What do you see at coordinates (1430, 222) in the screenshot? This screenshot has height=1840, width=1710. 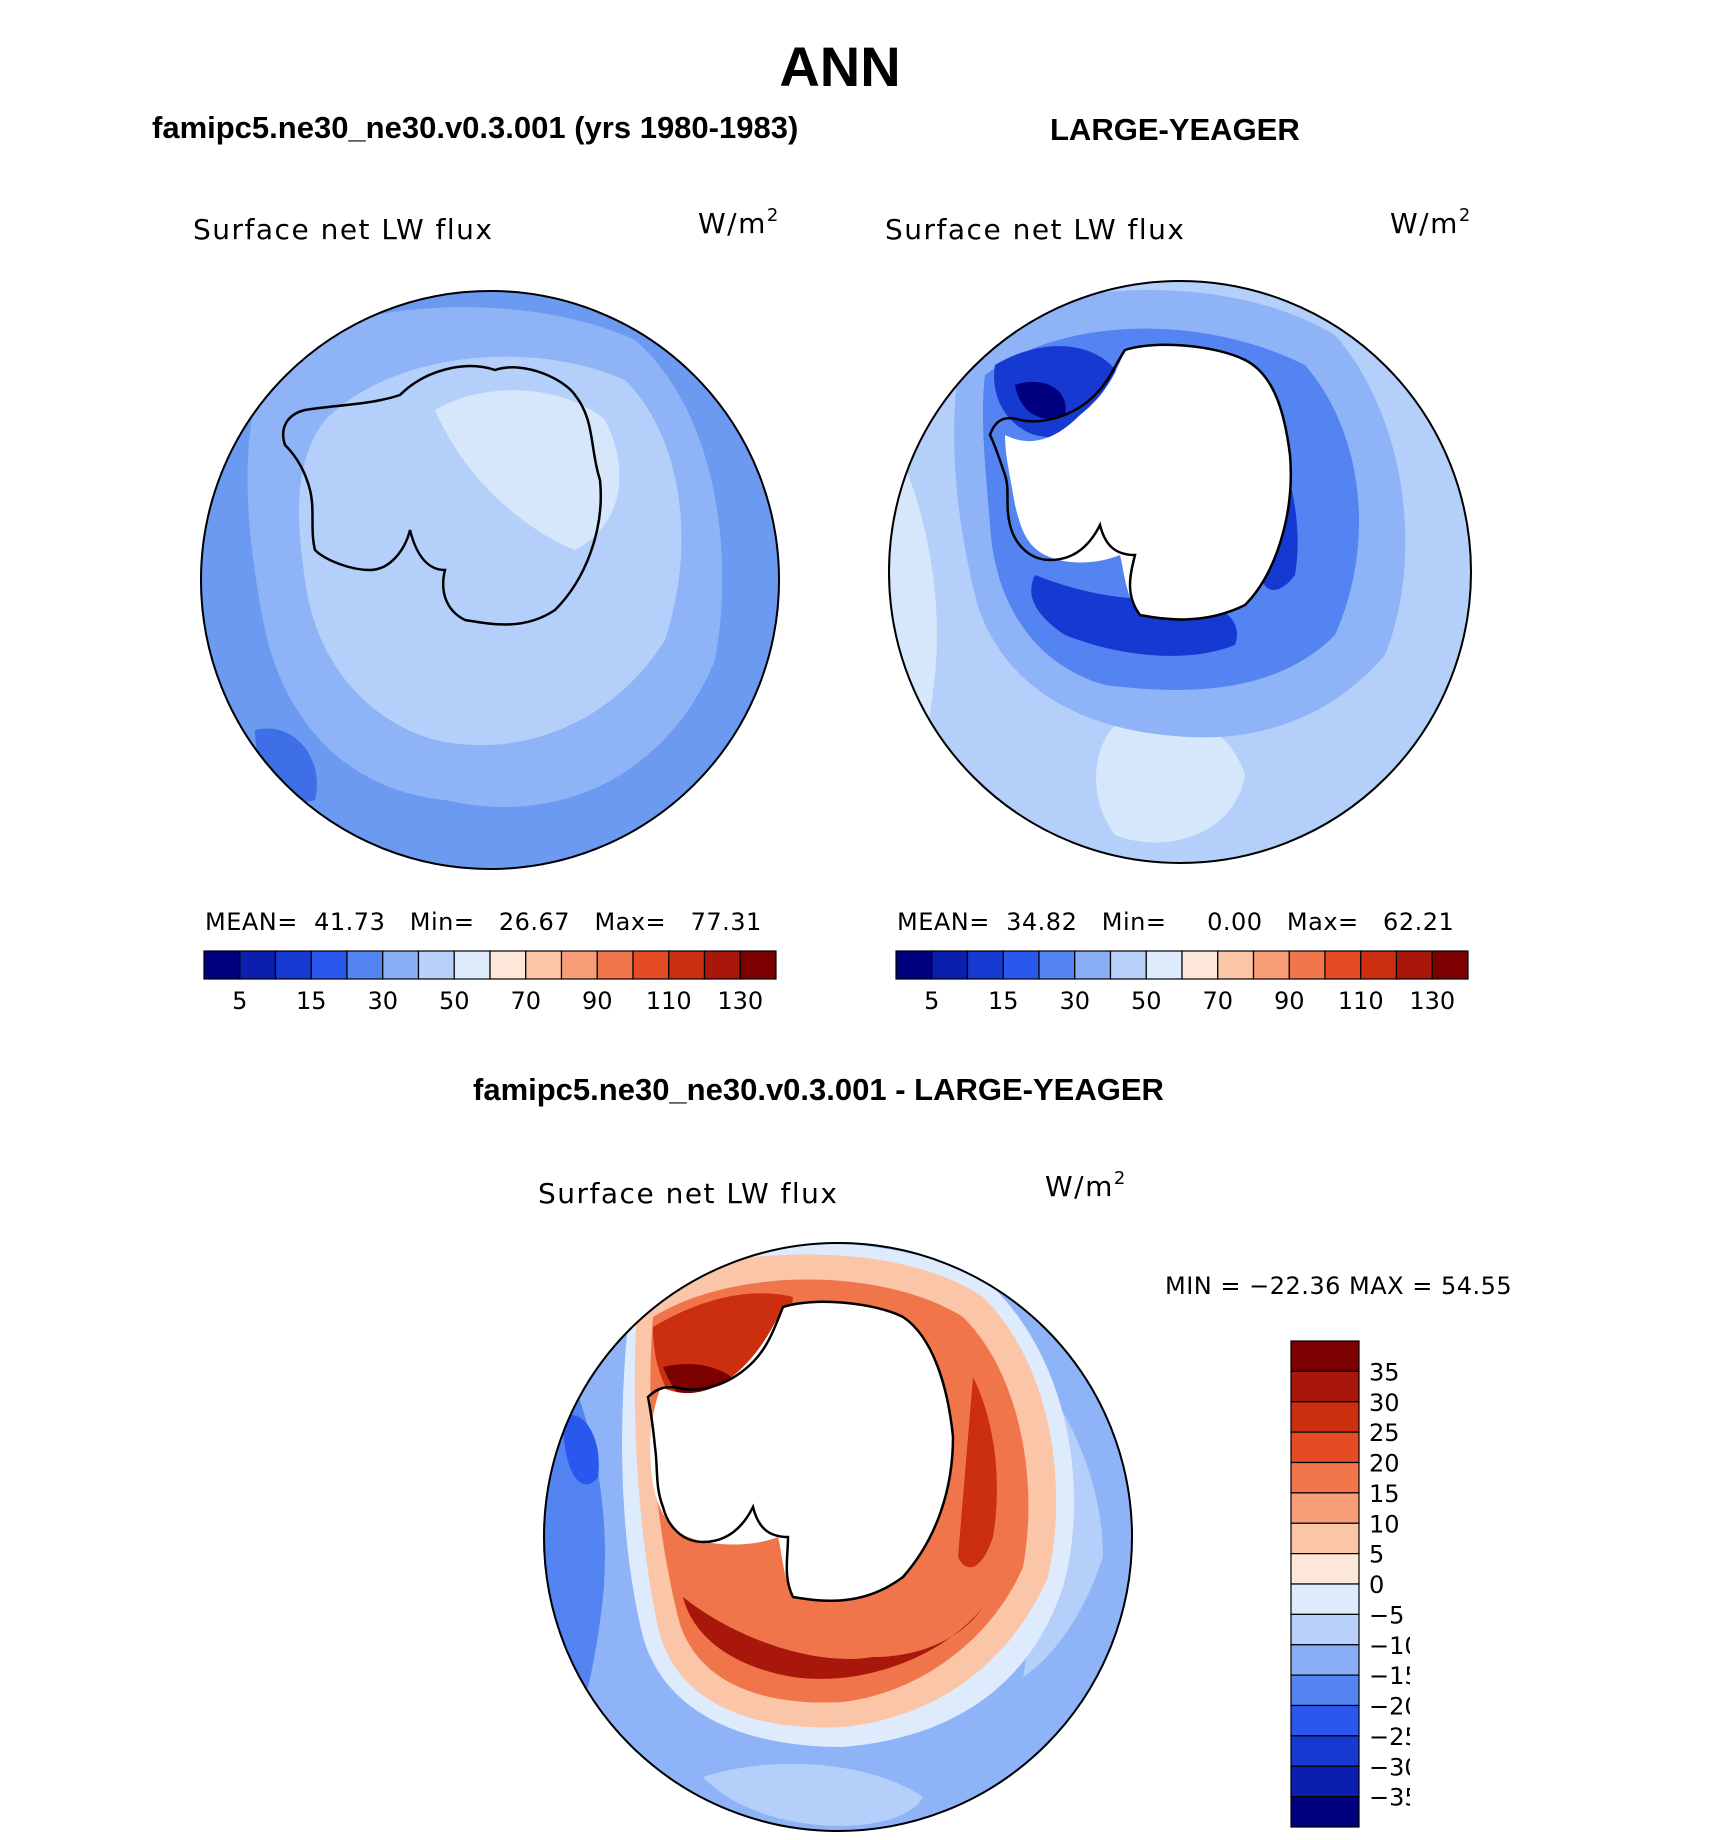 I see `right-units: W/m2` at bounding box center [1430, 222].